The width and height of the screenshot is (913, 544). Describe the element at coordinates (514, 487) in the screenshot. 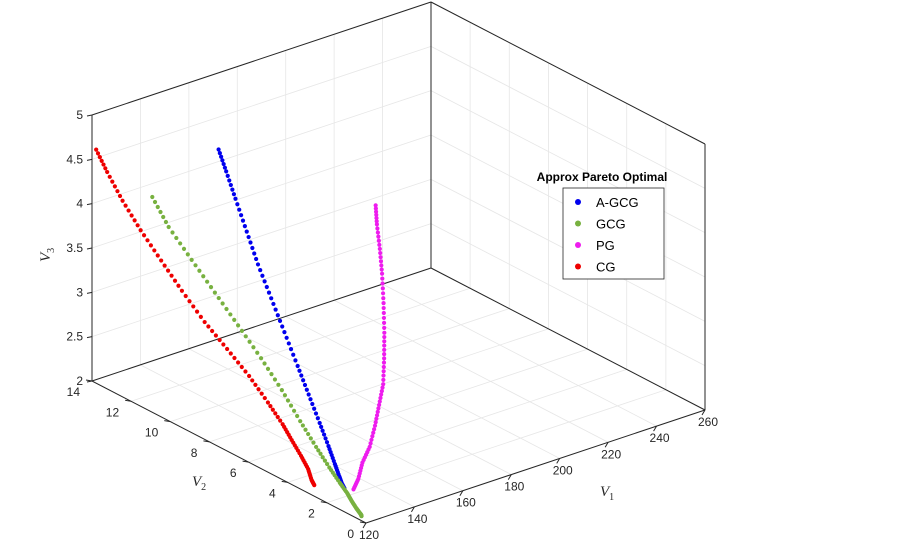

I see `x-tick-label: 180` at that location.